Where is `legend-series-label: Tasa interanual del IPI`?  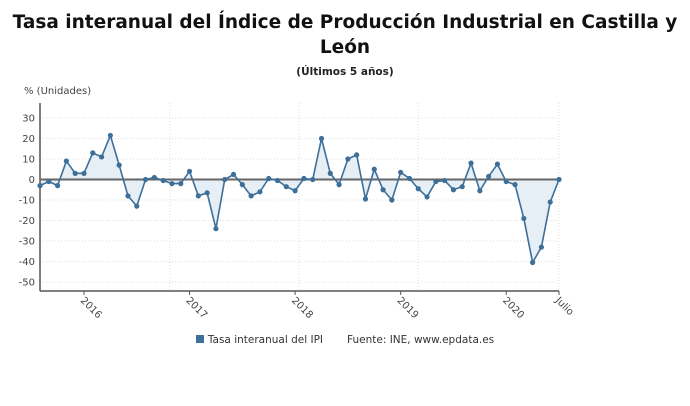 legend-series-label: Tasa interanual del IPI is located at coordinates (265, 340).